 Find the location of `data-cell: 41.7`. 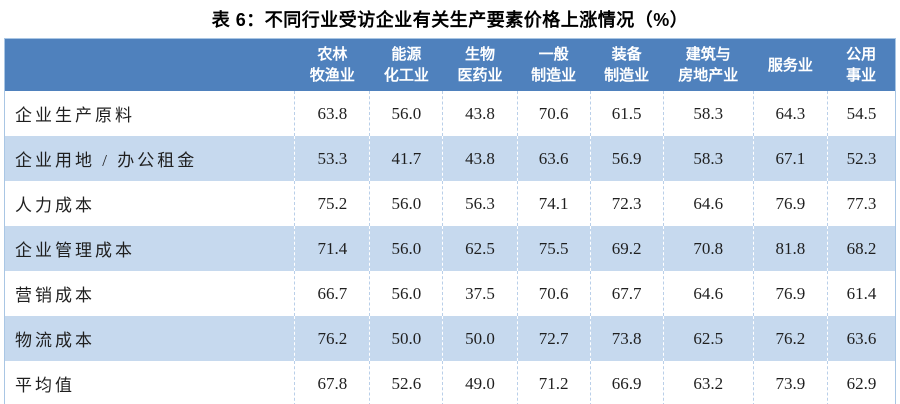

data-cell: 41.7 is located at coordinates (406, 158).